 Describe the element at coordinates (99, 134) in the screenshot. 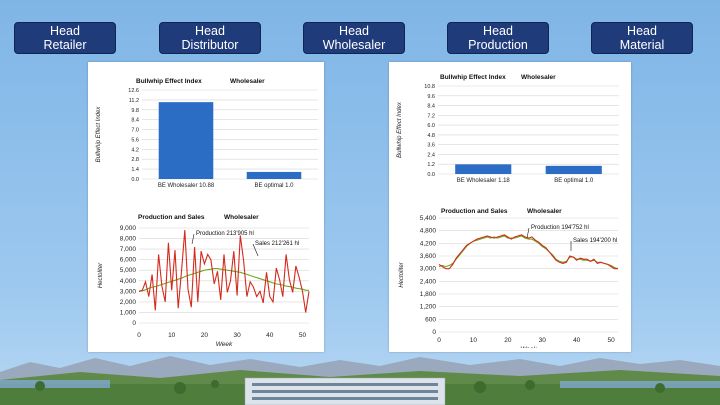

I see `y-axis-label: Bullwhip Effect Index` at that location.